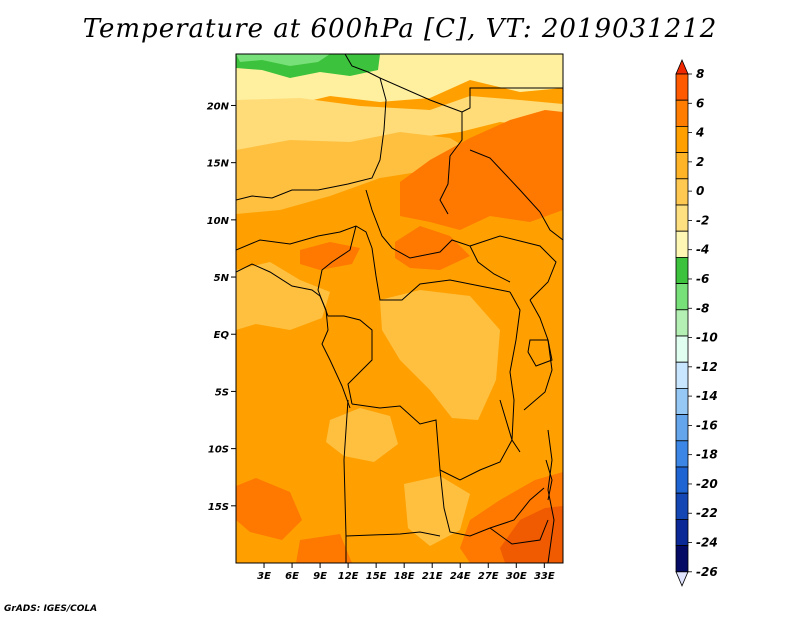  I want to click on lon-tick-label: 15E, so click(376, 576).